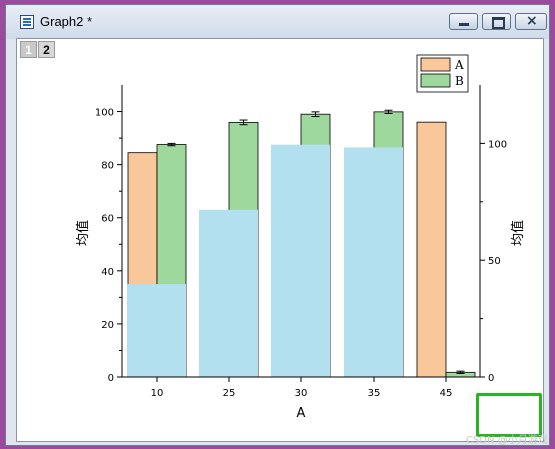 This screenshot has width=555, height=449. Describe the element at coordinates (28, 49) in the screenshot. I see `layer-tab-1: 1` at that location.